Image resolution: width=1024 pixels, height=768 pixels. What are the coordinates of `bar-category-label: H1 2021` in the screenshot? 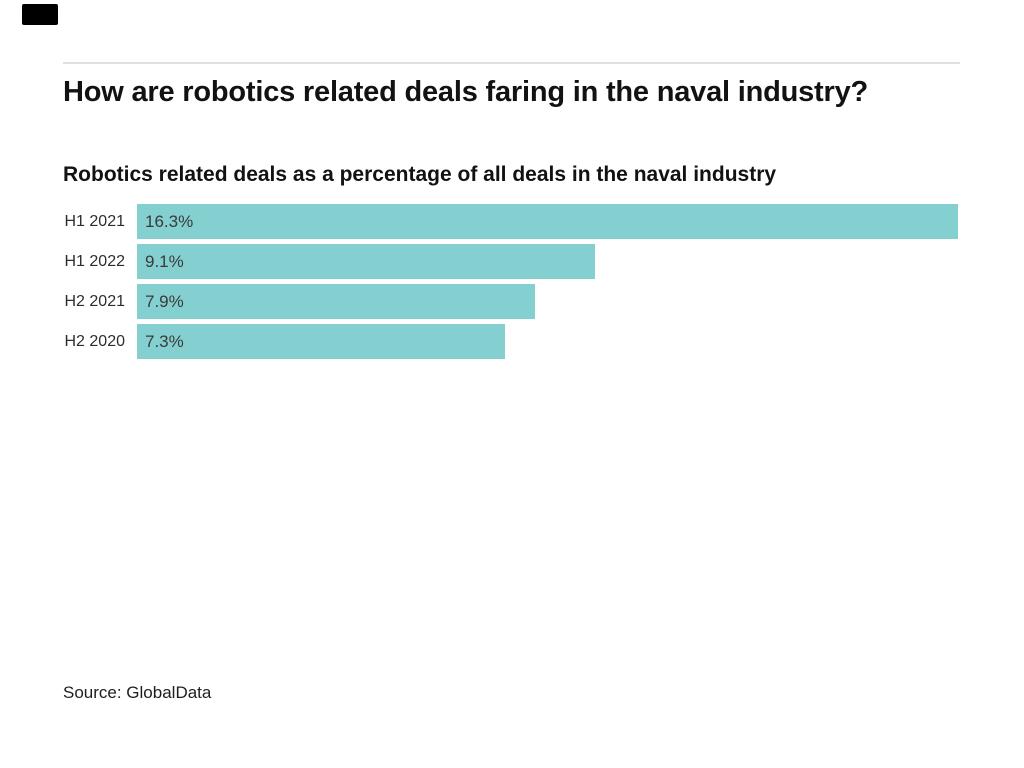 It's located at (95, 221).